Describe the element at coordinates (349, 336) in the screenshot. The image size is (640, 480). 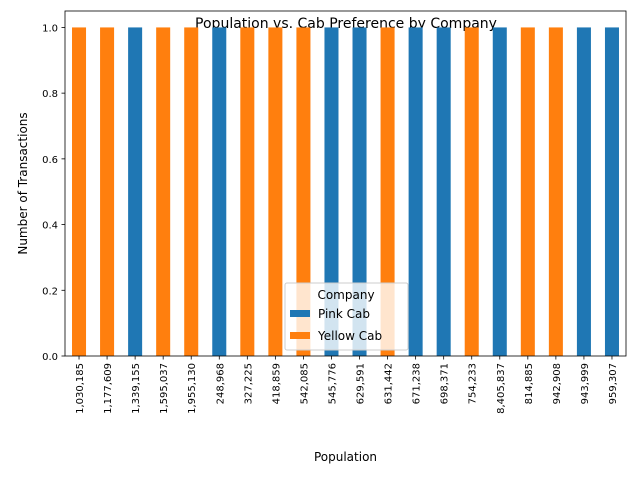
I see `legend-label-yellow-cab: Yellow Cab` at that location.